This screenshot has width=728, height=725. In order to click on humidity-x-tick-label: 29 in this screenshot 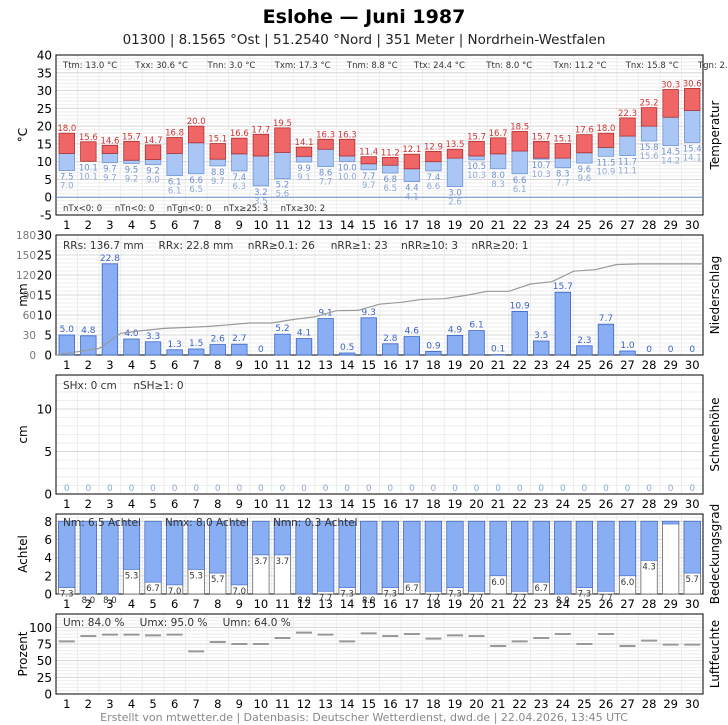, I will do `click(670, 704)`.